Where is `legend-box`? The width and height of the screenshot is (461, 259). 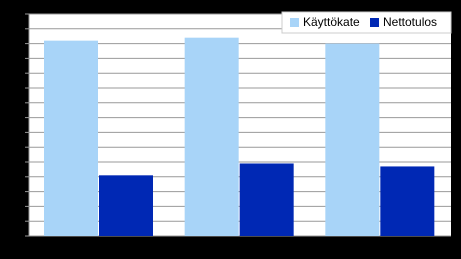 legend-box is located at coordinates (366, 22).